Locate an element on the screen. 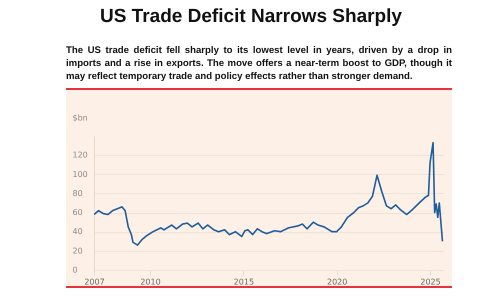 This screenshot has width=500, height=308. y-tick-label: 20 is located at coordinates (77, 251).